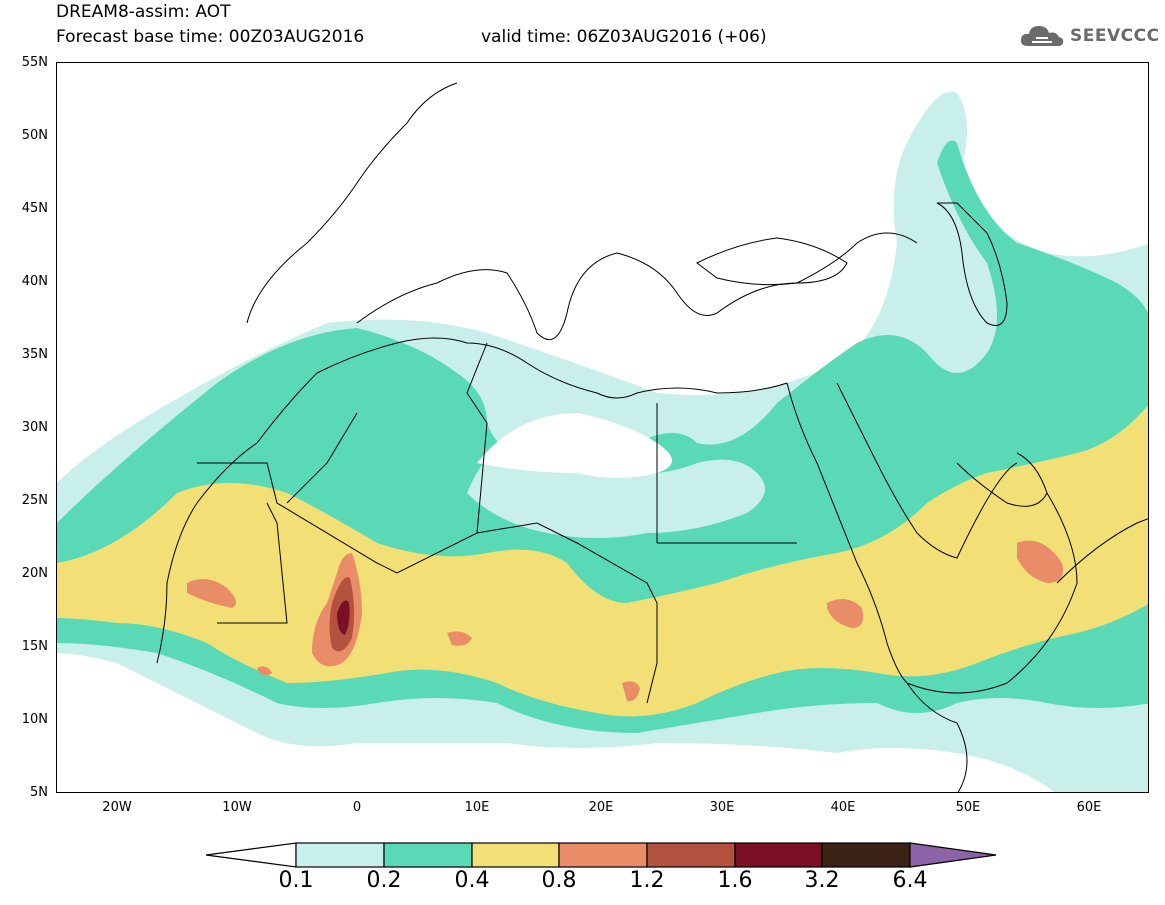 This screenshot has width=1165, height=905. What do you see at coordinates (953, 855) in the screenshot?
I see `colorbar-segment-above` at bounding box center [953, 855].